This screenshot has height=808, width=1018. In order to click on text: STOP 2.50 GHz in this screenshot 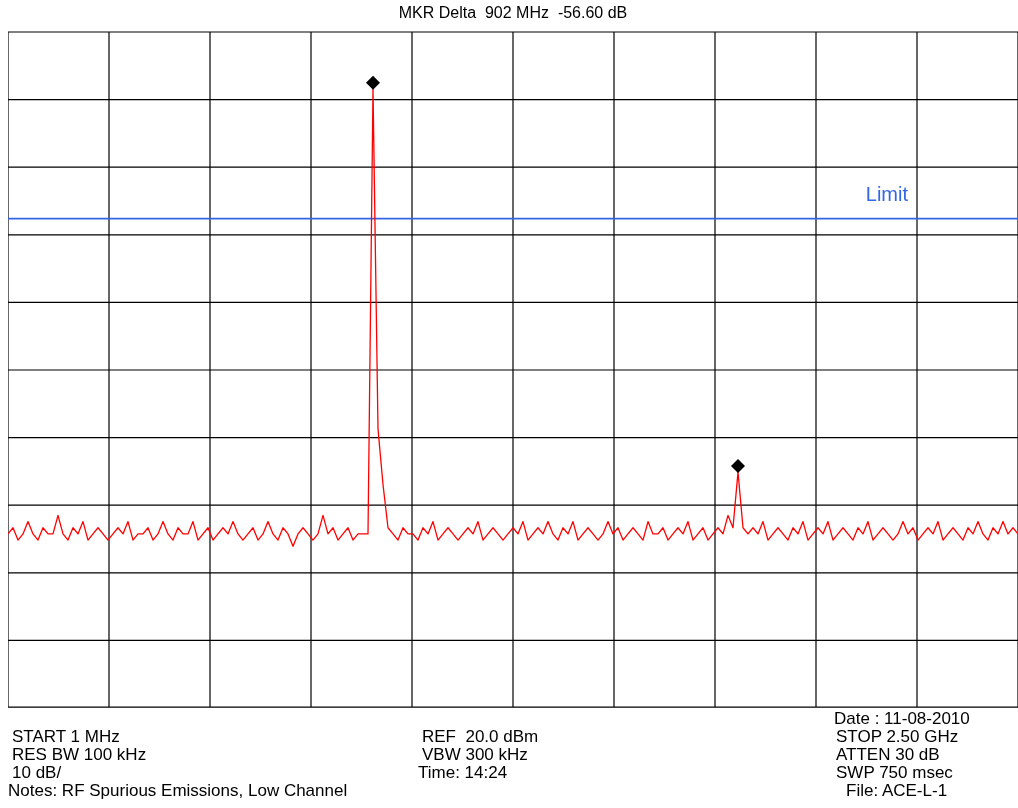, I will do `click(897, 736)`.